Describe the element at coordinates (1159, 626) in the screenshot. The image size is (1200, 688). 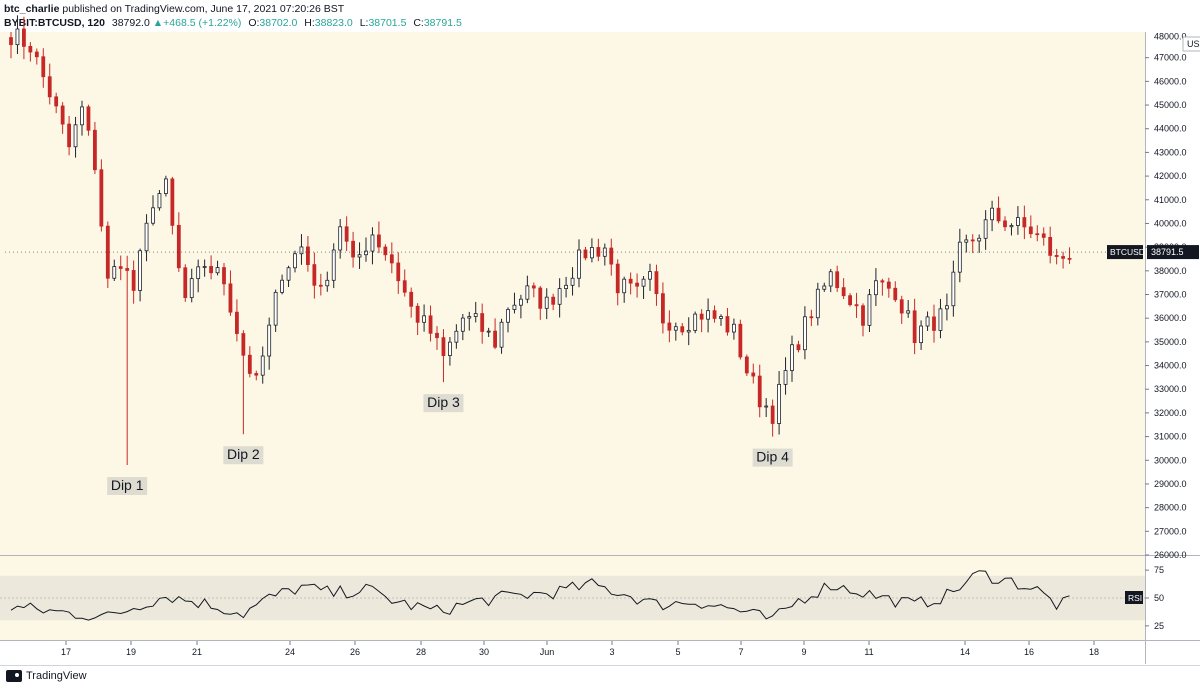
I see `rsi-axis-label: 25` at that location.